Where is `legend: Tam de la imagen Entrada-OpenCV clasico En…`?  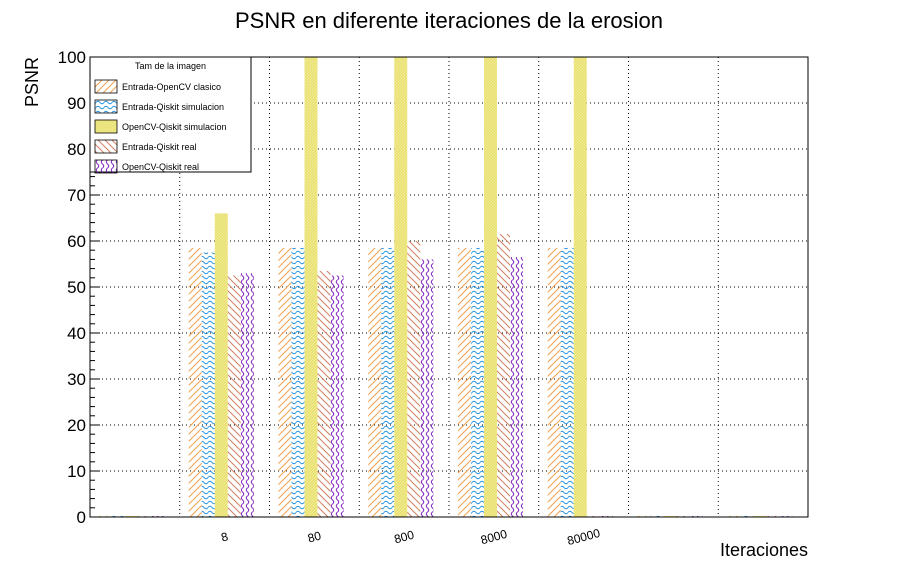 legend: Tam de la imagen Entrada-OpenCV clasico En… is located at coordinates (170, 115).